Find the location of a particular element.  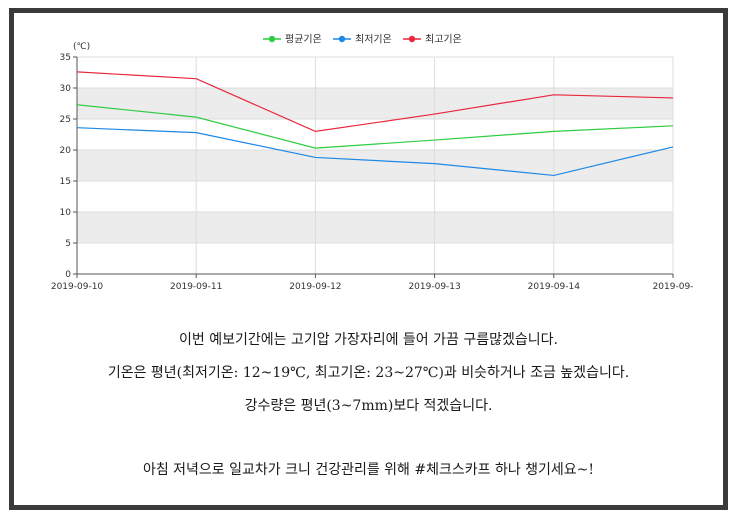

y-tick-label: 20 is located at coordinates (66, 151).